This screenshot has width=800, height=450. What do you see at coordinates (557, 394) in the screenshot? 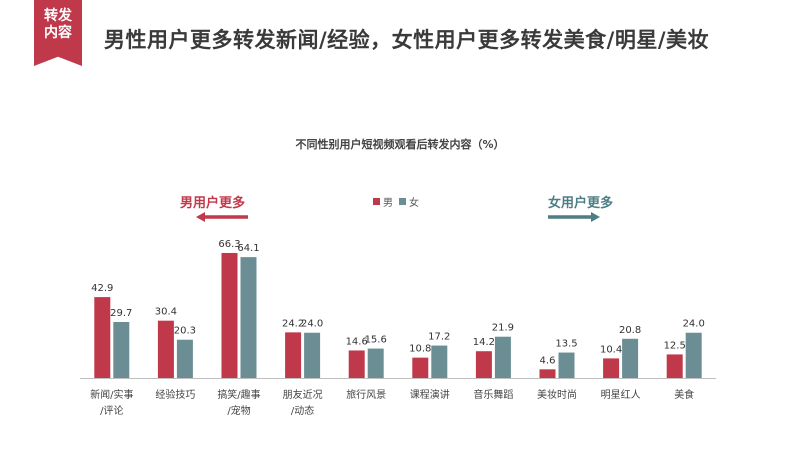
I see `category-label-7: 美妆时尚` at bounding box center [557, 394].